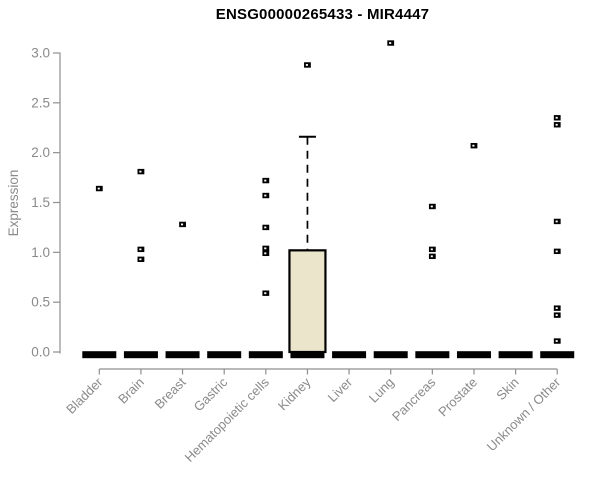  Describe the element at coordinates (40, 352) in the screenshot. I see `y-tick-label: 0.0` at that location.